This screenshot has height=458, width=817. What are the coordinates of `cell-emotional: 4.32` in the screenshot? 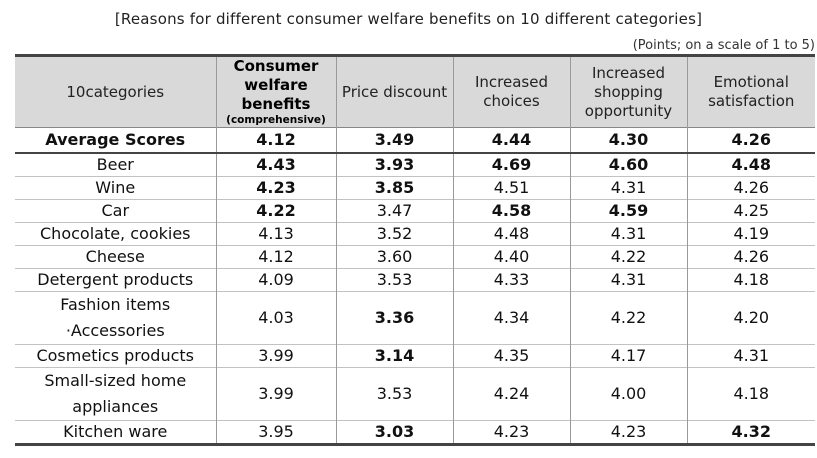 It's located at (750, 432).